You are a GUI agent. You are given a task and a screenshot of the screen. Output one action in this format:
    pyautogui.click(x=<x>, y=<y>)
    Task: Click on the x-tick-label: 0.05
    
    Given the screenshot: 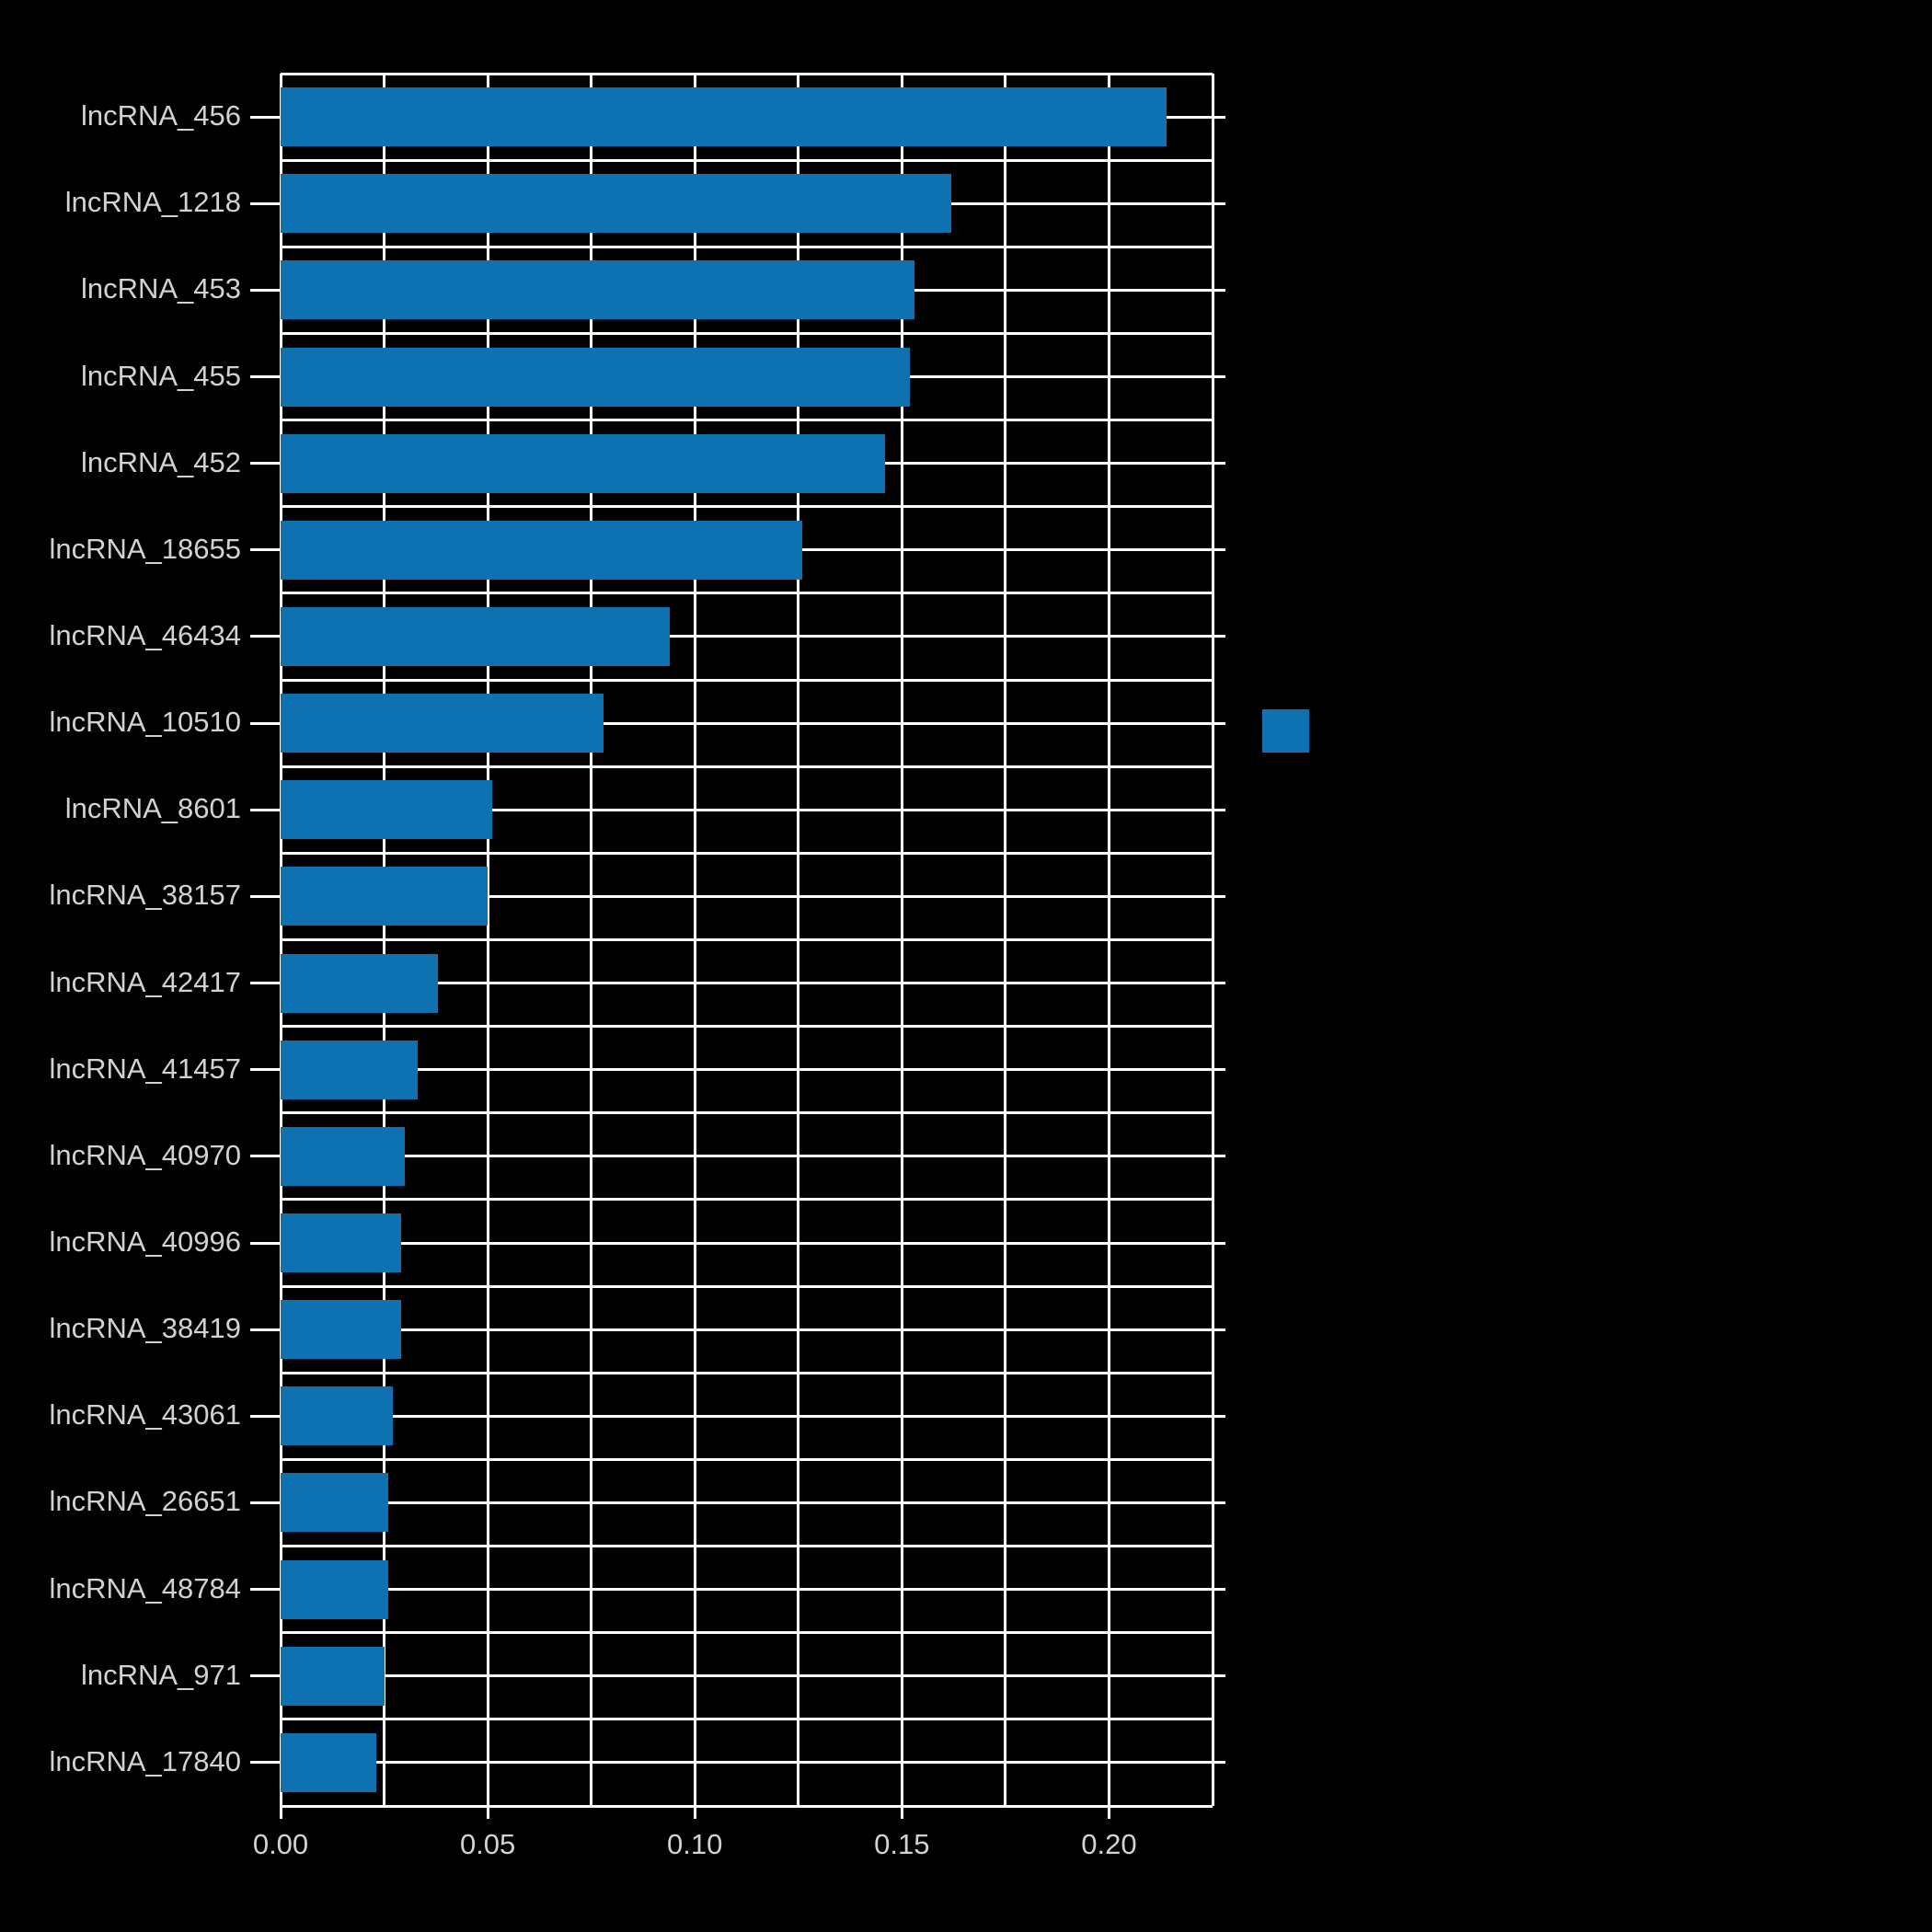 What is the action you would take?
    pyautogui.click(x=487, y=1844)
    